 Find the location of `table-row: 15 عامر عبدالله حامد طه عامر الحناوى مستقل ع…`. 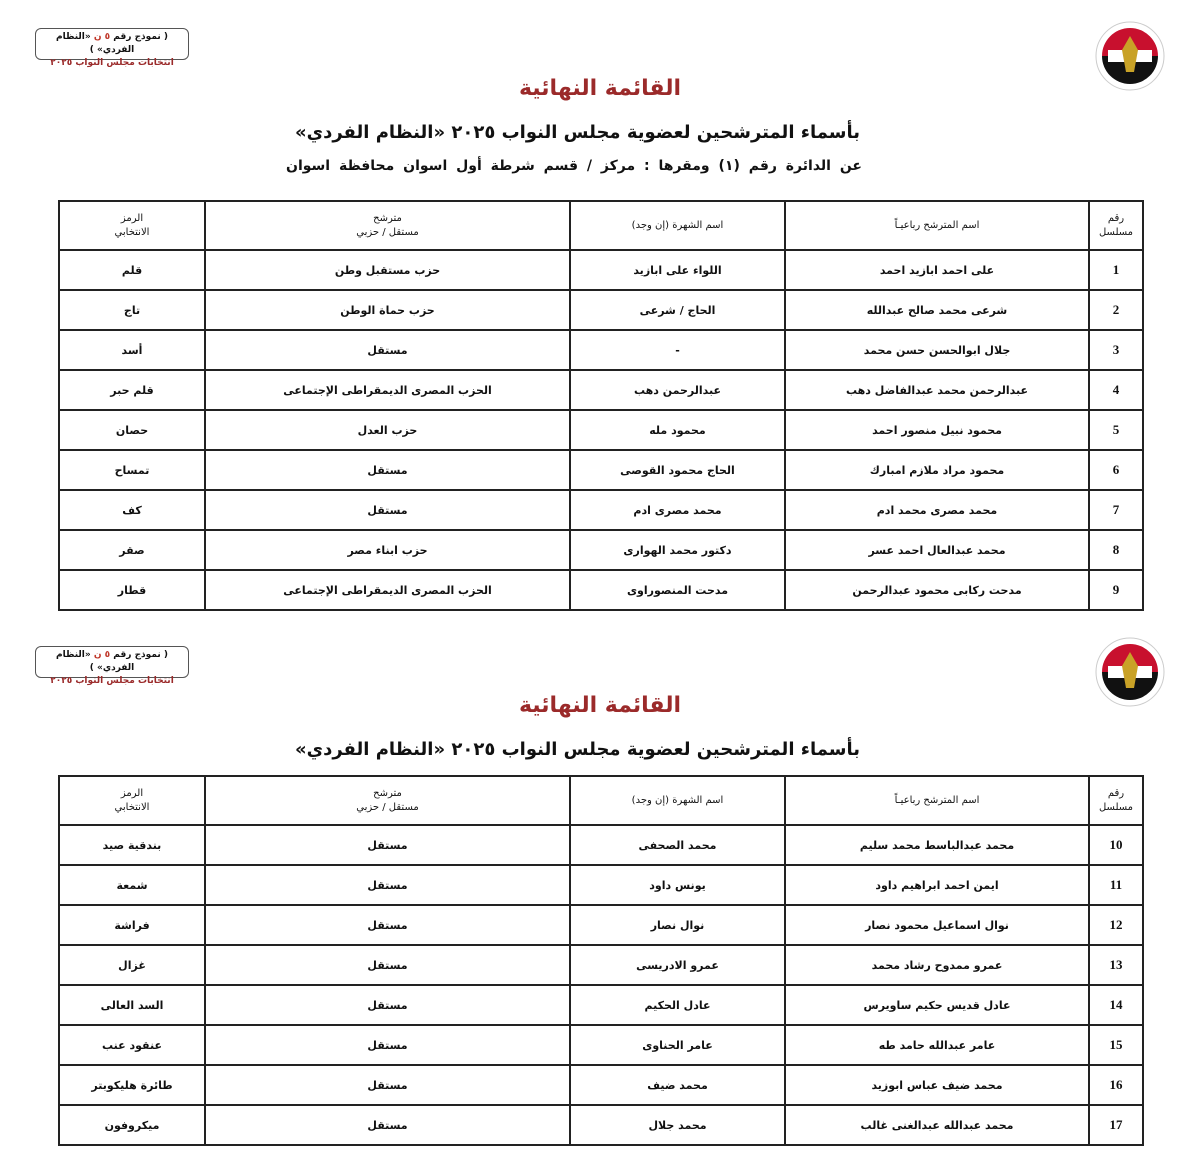

table-row: 15 عامر عبدالله حامد طه عامر الحناوى مستقل ع… is located at coordinates (601, 1045).